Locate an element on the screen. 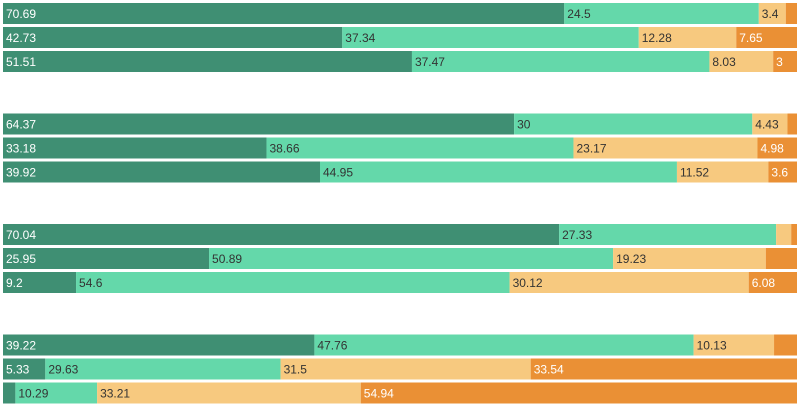 The height and width of the screenshot is (406, 800). data-label: 5.33 is located at coordinates (18, 370).